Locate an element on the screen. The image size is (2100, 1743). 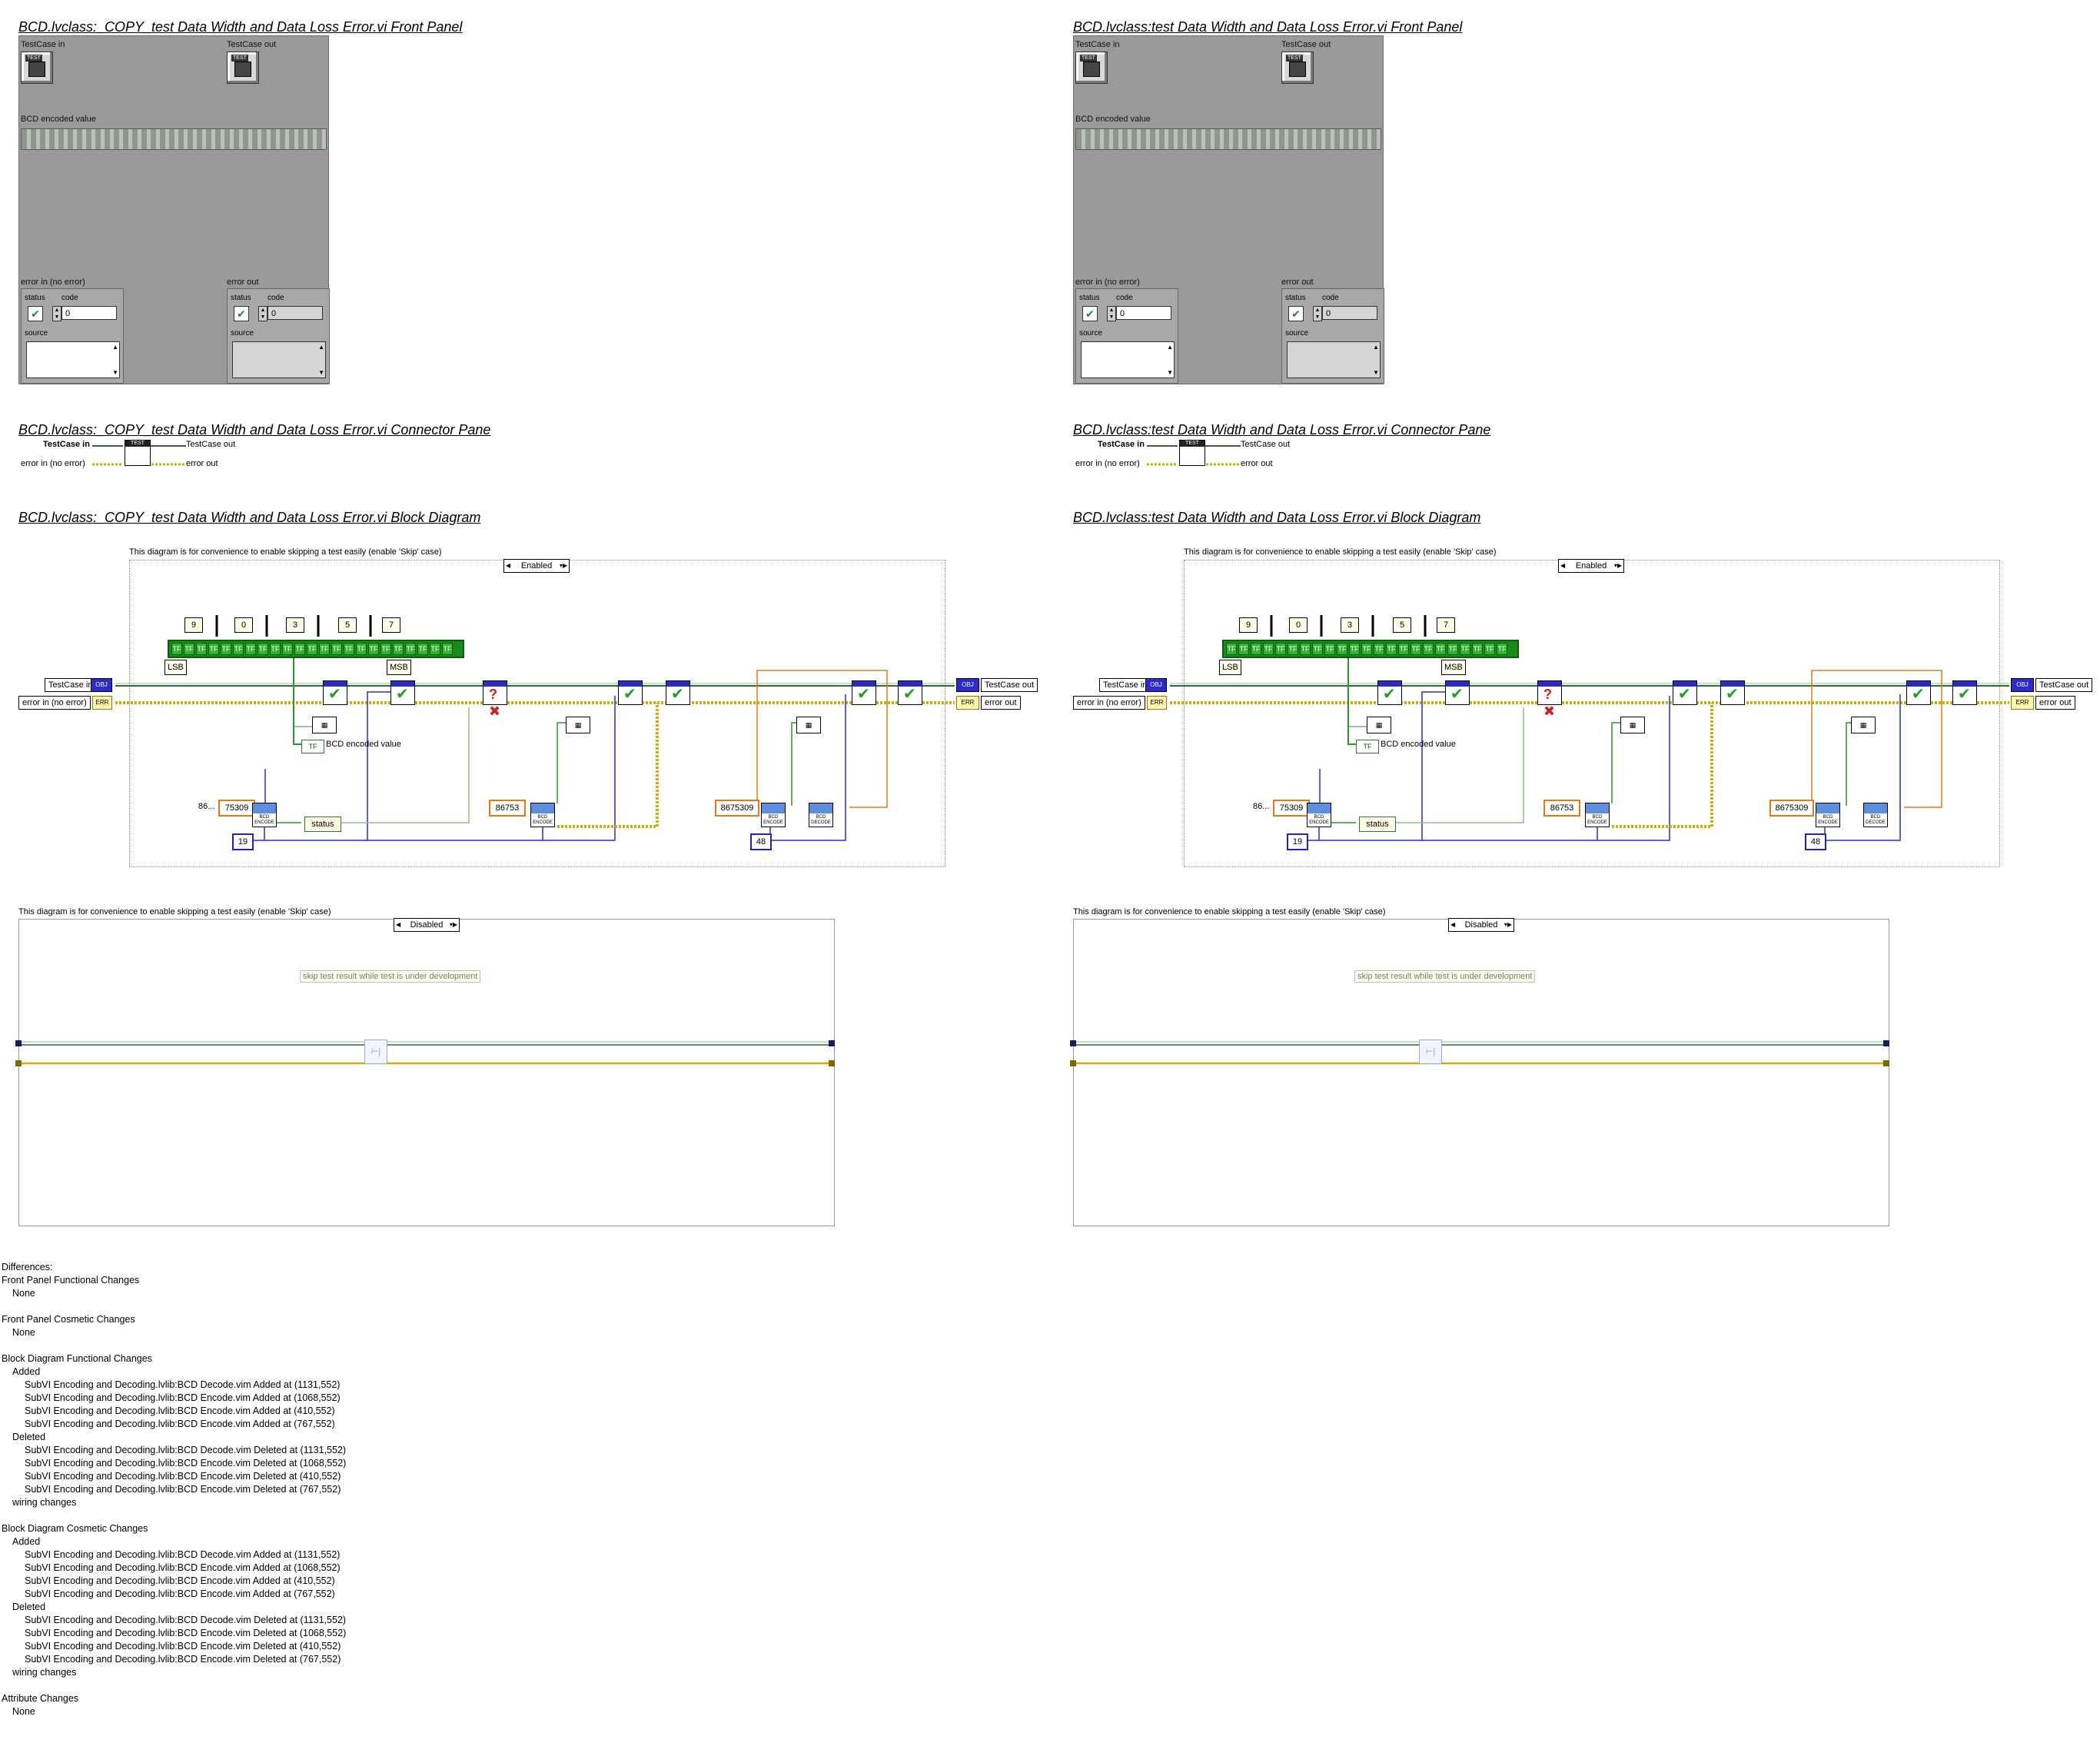
digit-constant: 9 is located at coordinates (1248, 625).